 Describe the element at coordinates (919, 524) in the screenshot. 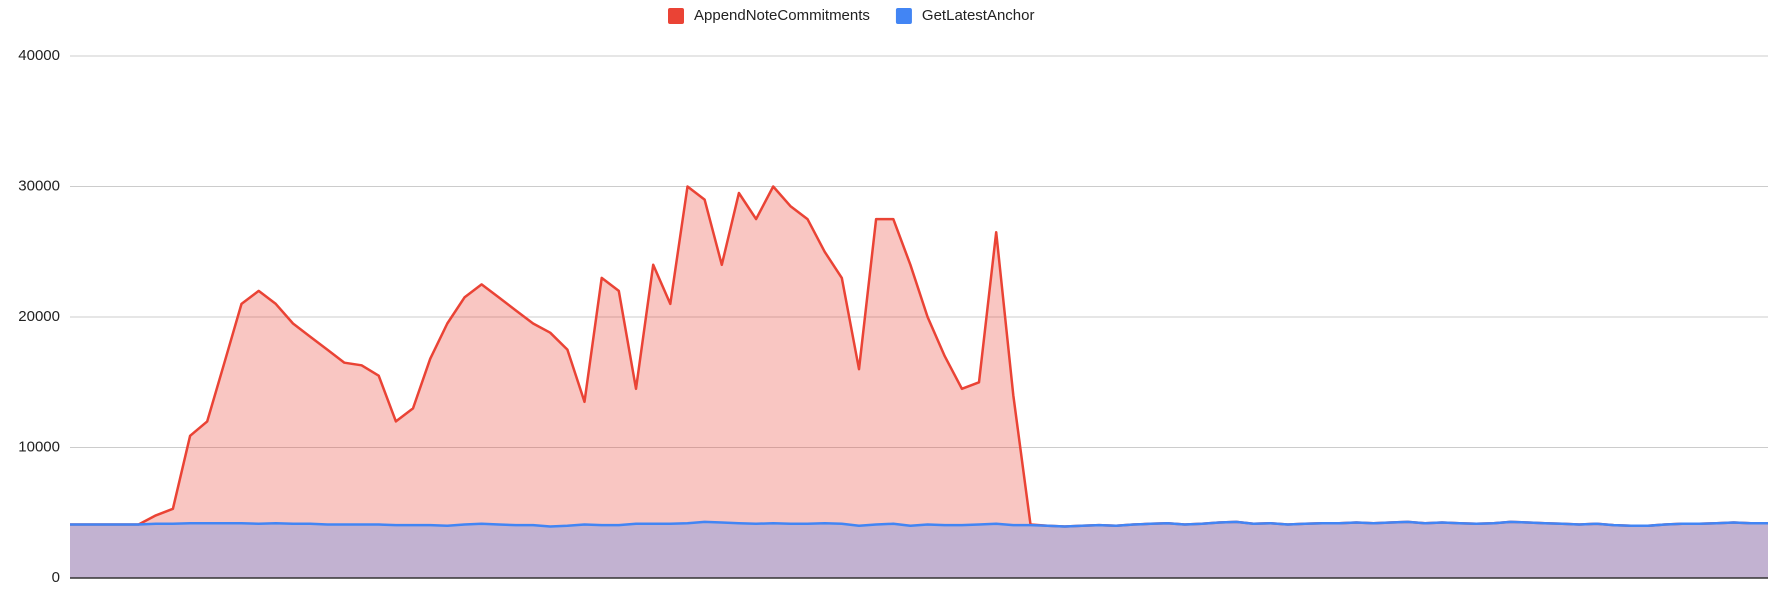

I see `area-line` at that location.